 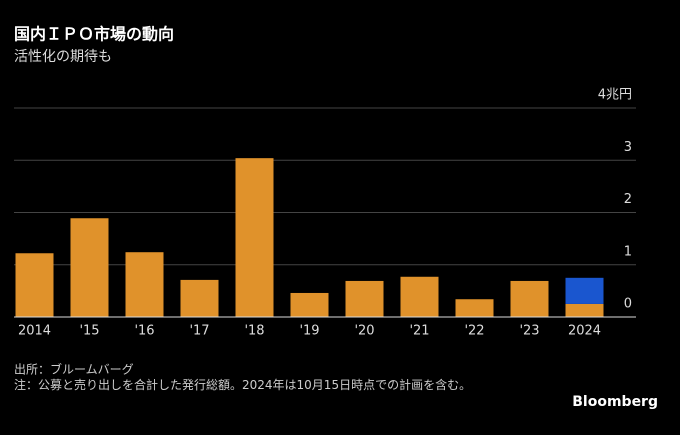 I want to click on x-tick-label: 2014, so click(x=34, y=331).